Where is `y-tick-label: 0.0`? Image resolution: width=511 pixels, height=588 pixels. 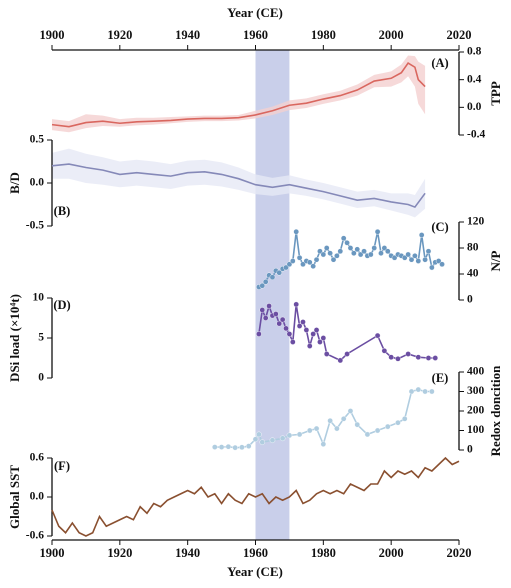
y-tick-label: 0.0 is located at coordinates (37, 497).